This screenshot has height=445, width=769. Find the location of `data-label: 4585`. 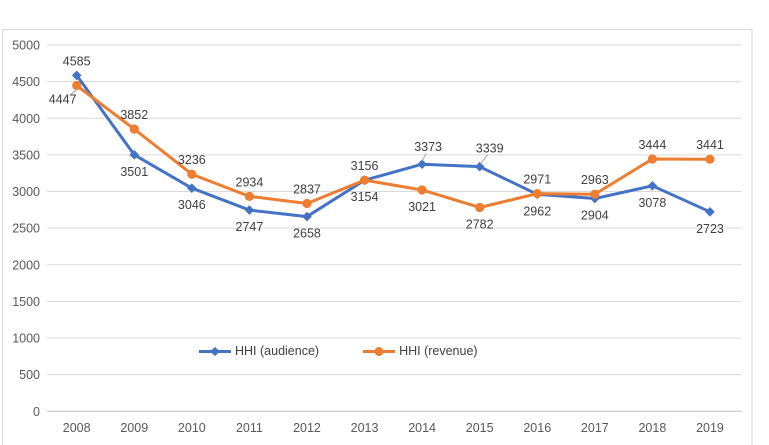

data-label: 4585 is located at coordinates (77, 61).